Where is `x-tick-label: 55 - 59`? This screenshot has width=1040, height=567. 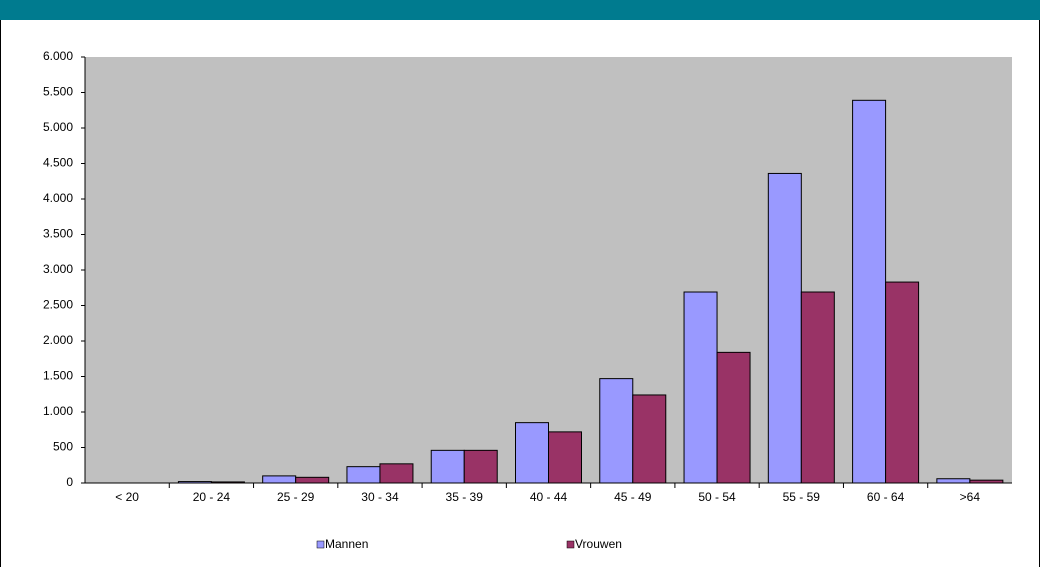
x-tick-label: 55 - 59 is located at coordinates (802, 497).